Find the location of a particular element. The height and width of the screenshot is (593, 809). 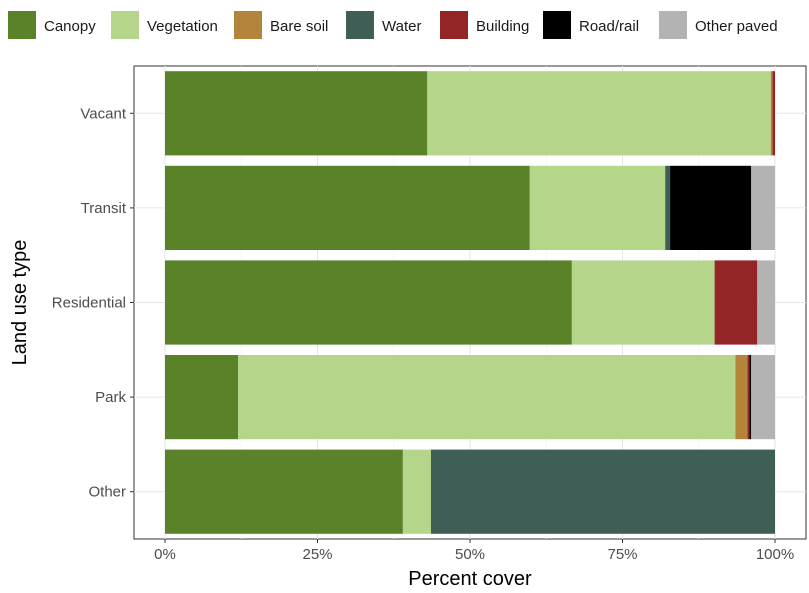

legend-label: Canopy is located at coordinates (70, 26).